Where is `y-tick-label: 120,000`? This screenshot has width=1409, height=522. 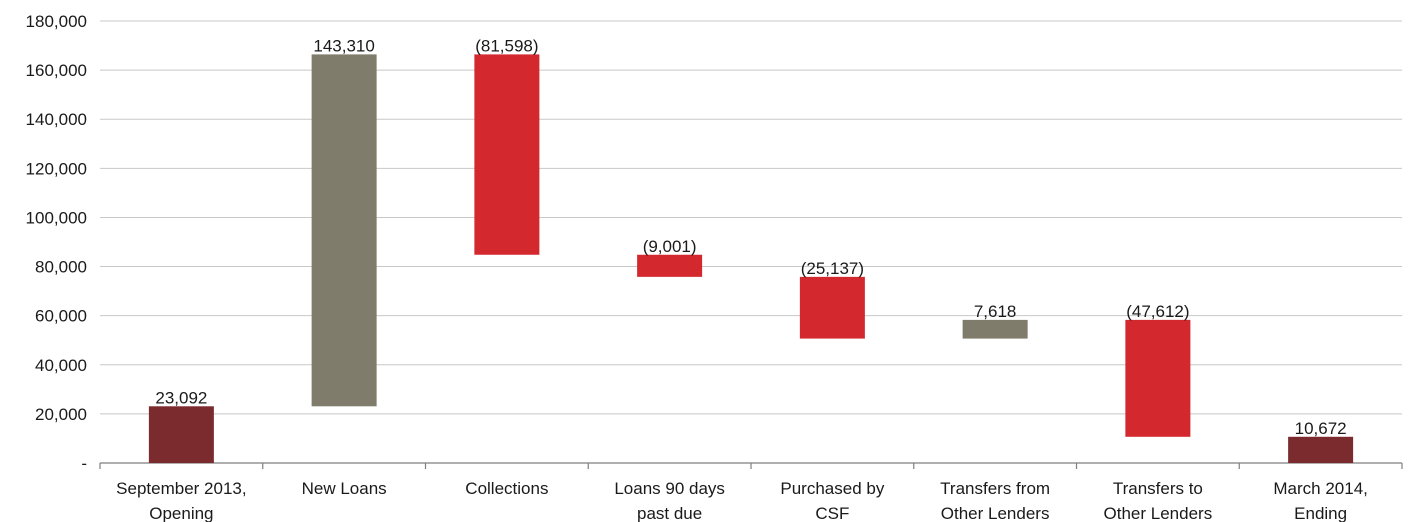
y-tick-label: 120,000 is located at coordinates (56, 168).